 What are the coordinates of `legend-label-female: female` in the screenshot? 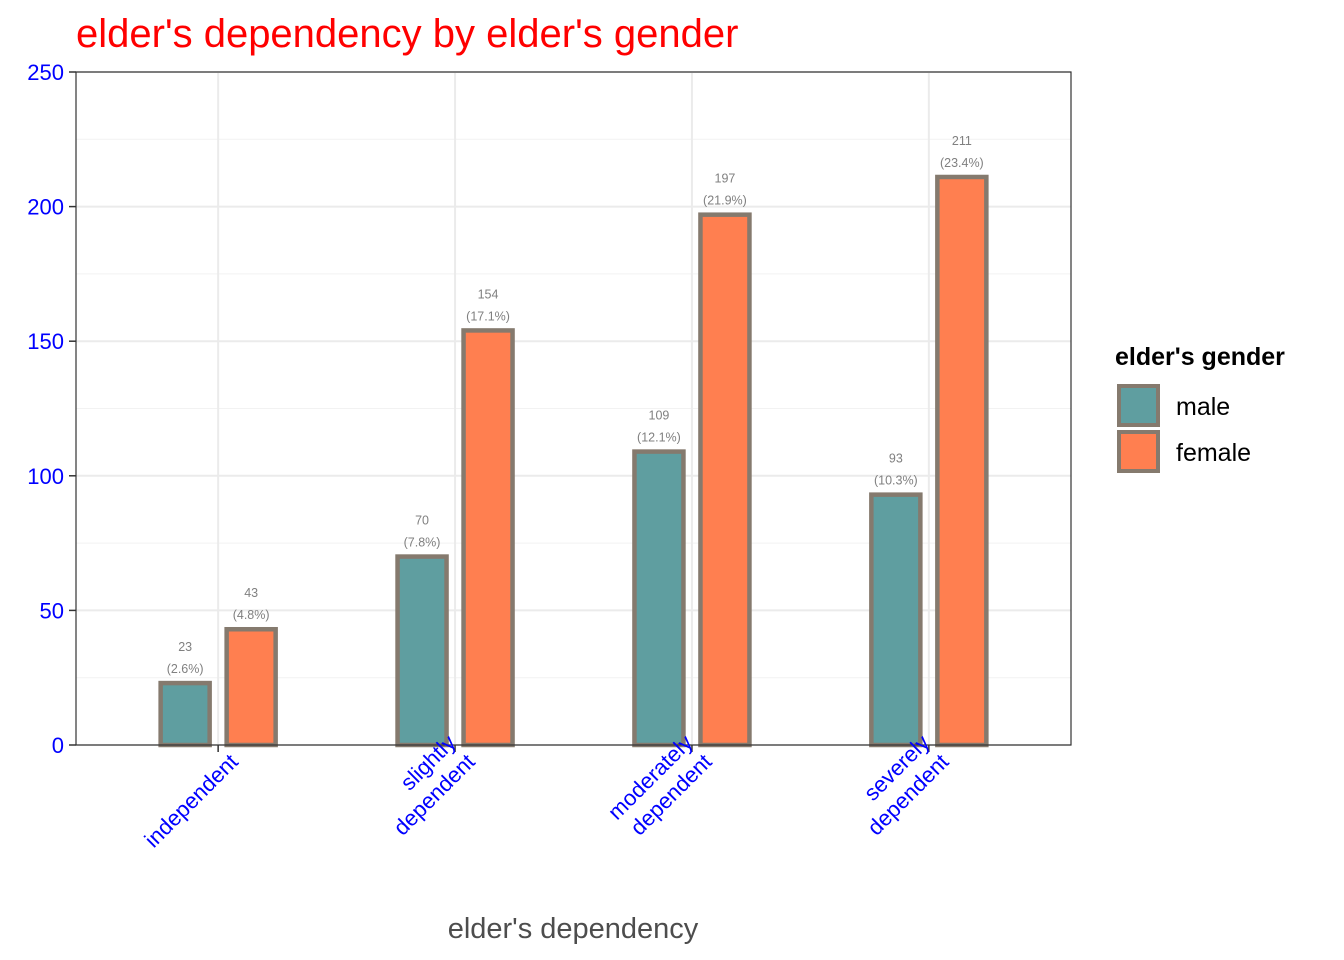 It's located at (1213, 453).